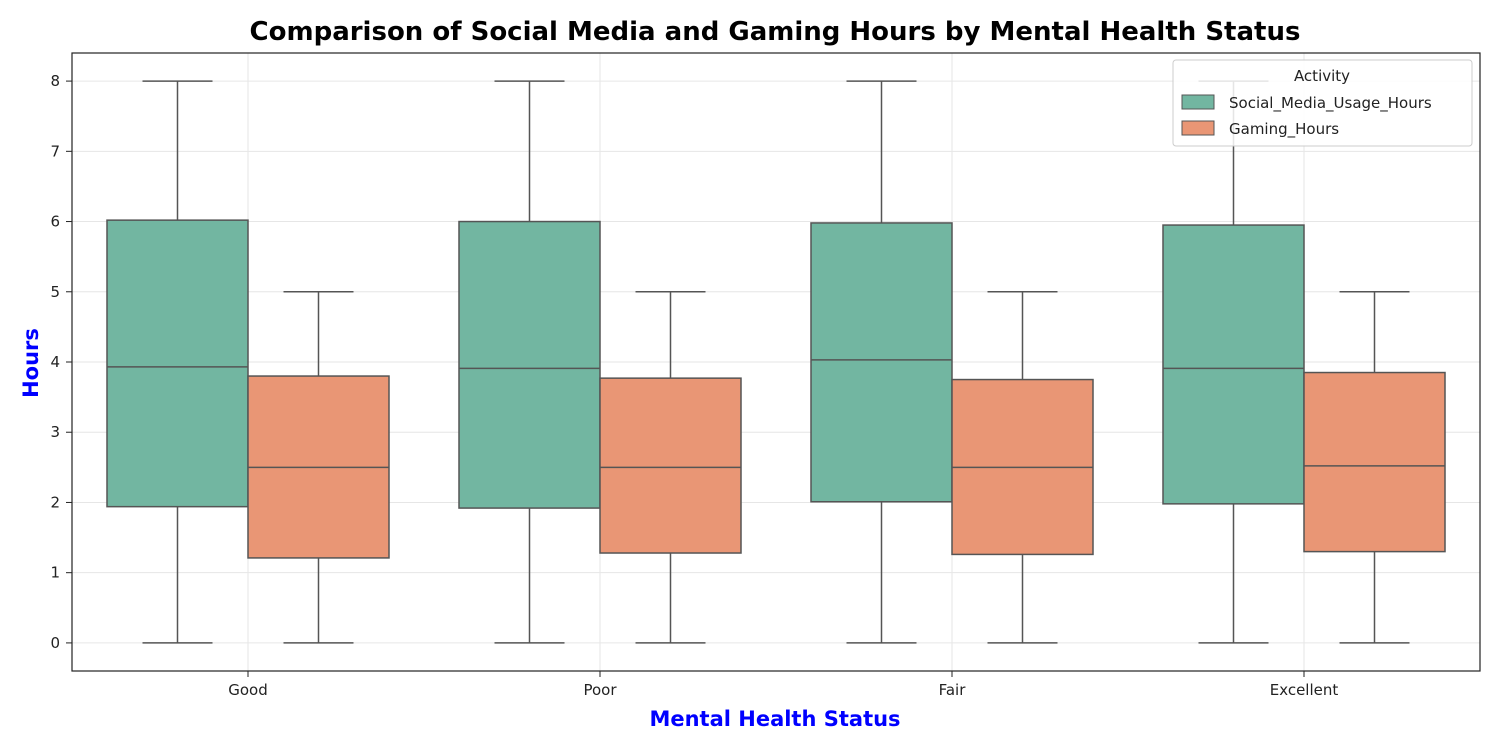  Describe the element at coordinates (248, 690) in the screenshot. I see `x-tick-label: Good` at that location.